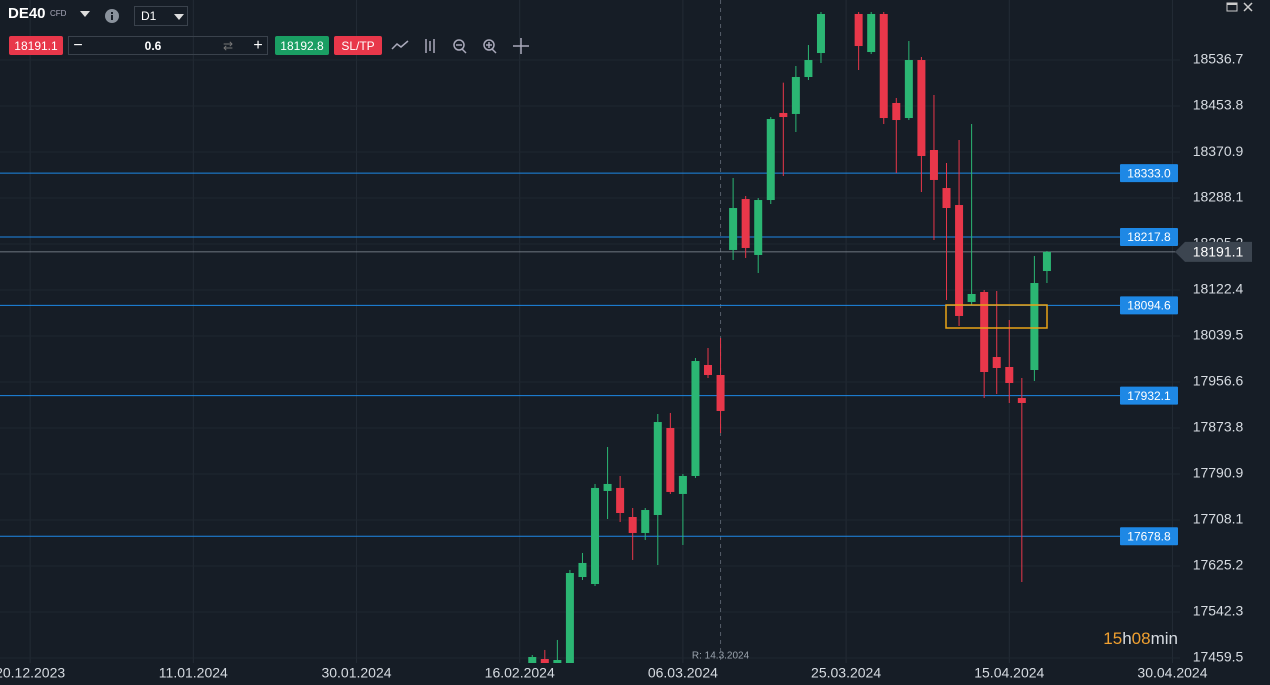 The image size is (1270, 685). I want to click on instrument-type: CFD, so click(58, 13).